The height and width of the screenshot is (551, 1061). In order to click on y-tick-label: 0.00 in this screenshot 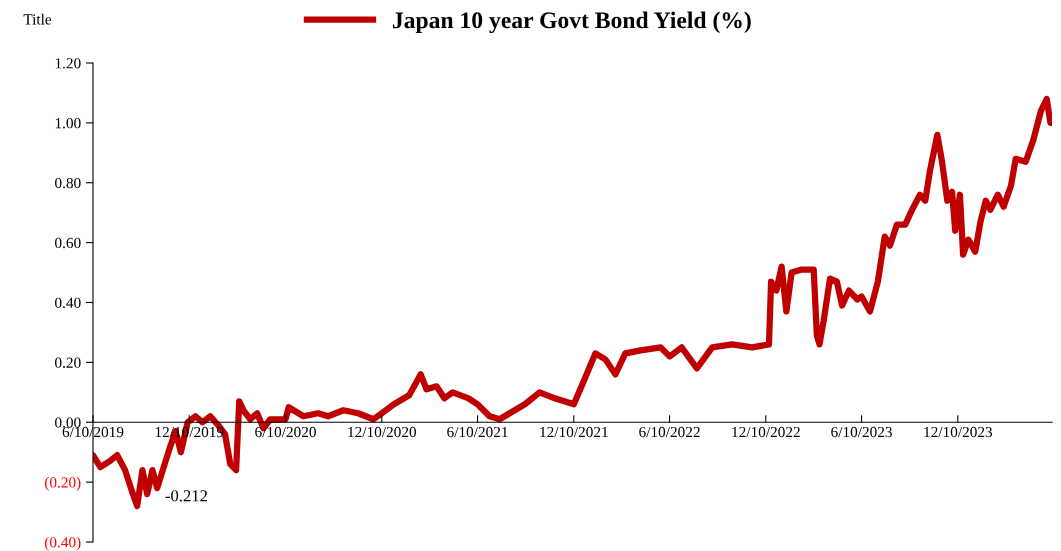, I will do `click(68, 422)`.